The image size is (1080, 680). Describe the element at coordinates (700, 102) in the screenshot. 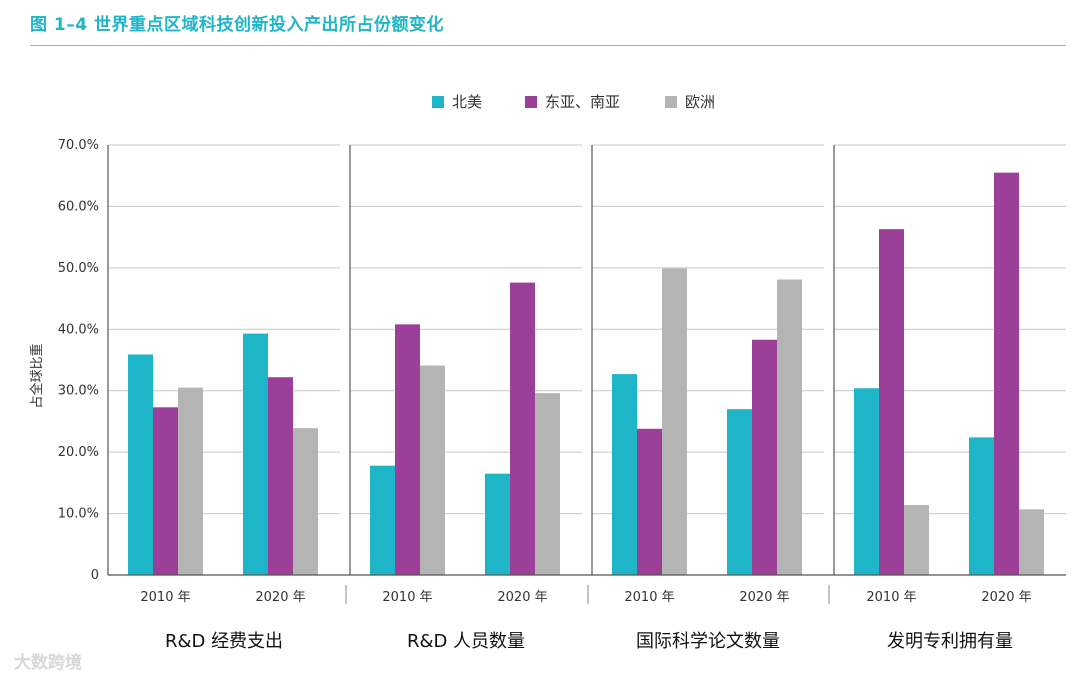

I see `legend-label: 欧洲` at that location.